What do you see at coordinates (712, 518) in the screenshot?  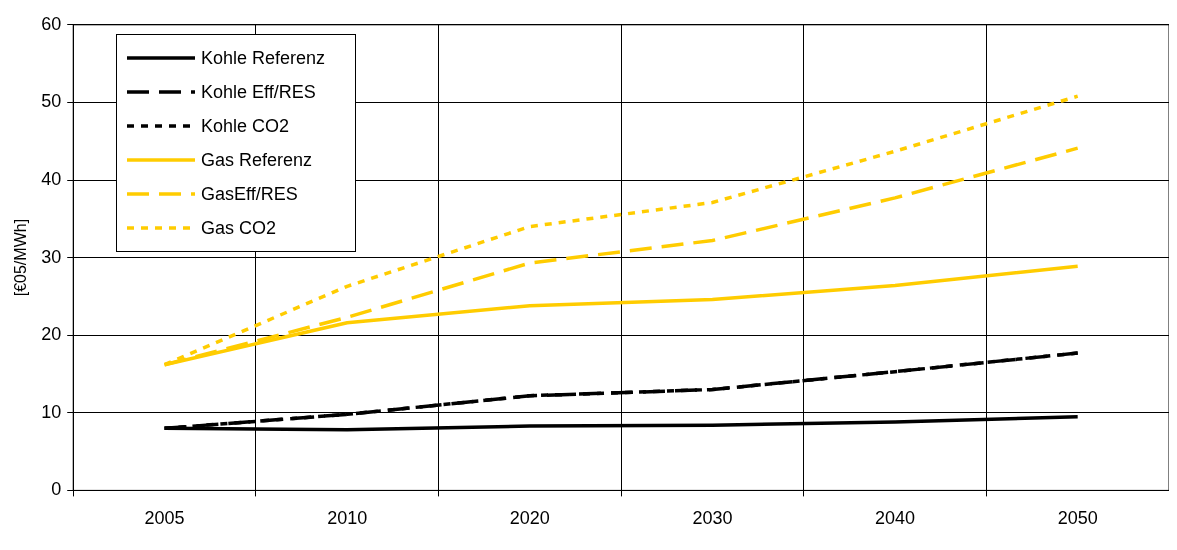 I see `x-tick-label: 2030` at bounding box center [712, 518].